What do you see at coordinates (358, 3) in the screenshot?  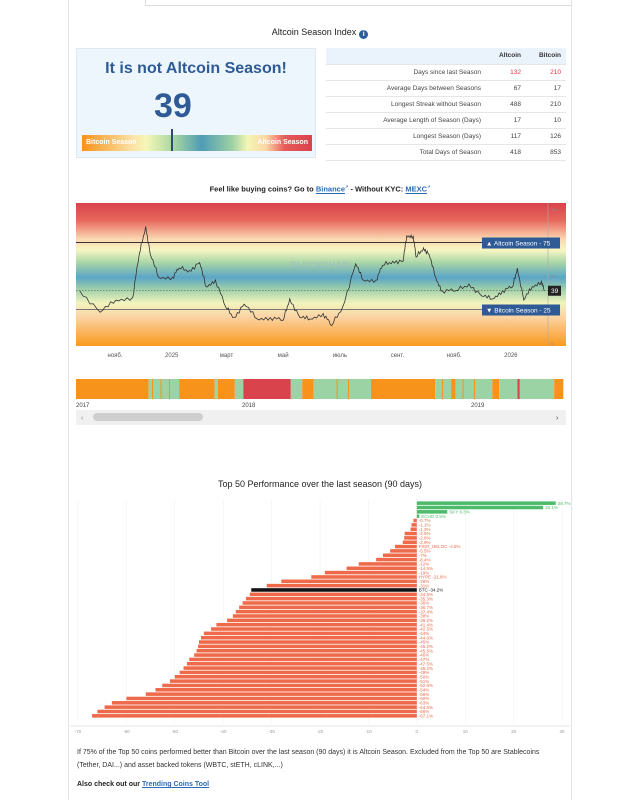 I see `tab-border` at bounding box center [358, 3].